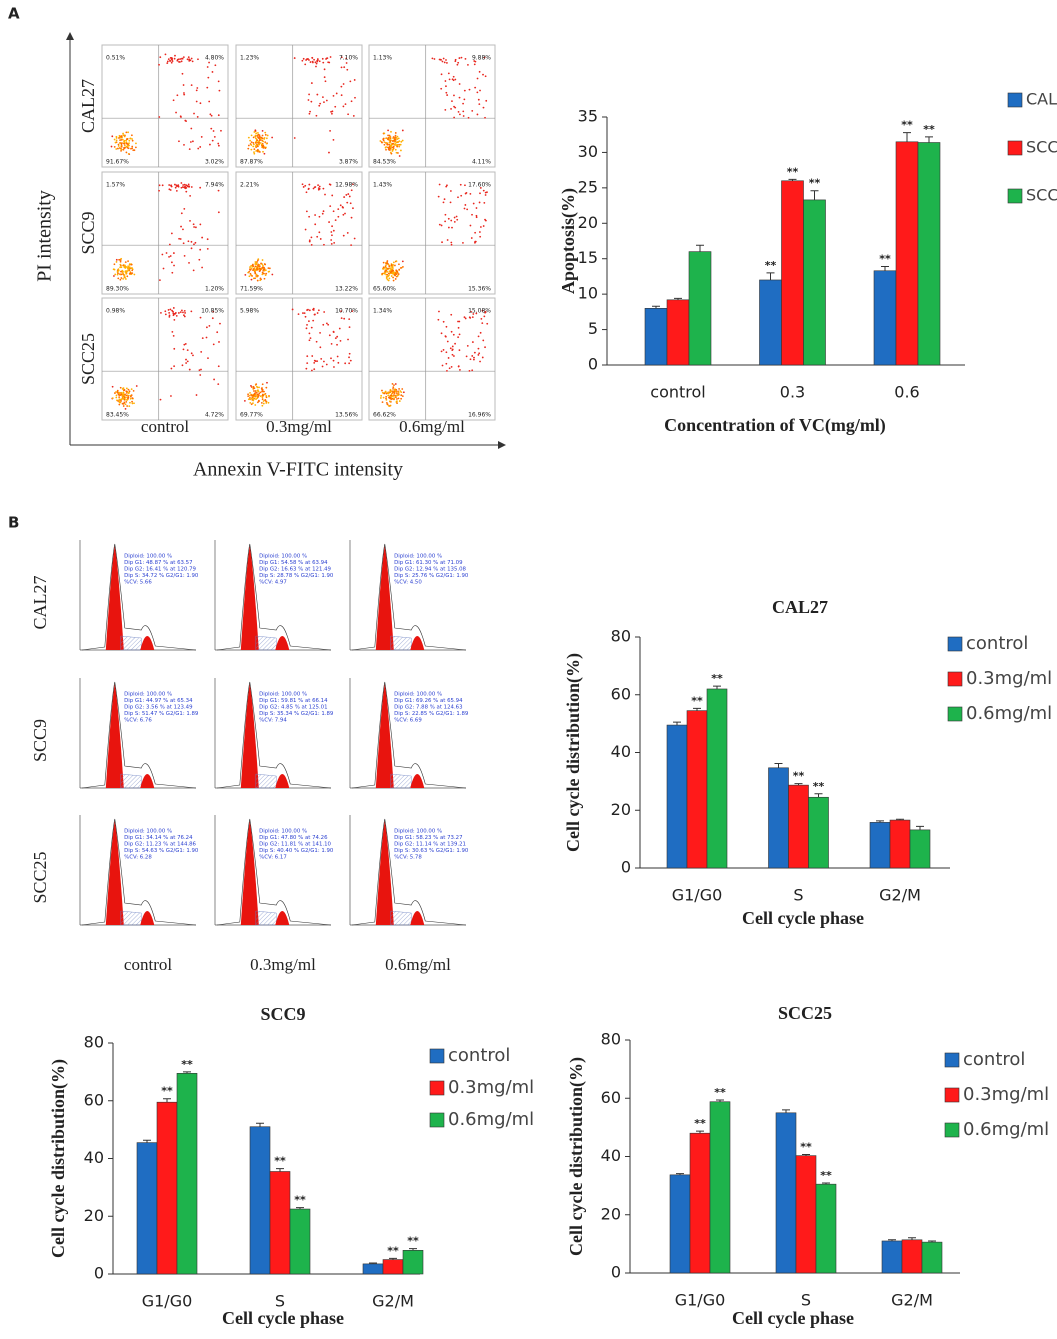 The width and height of the screenshot is (1057, 1339). What do you see at coordinates (1041, 147) in the screenshot?
I see `legend-label: SCC9` at bounding box center [1041, 147].